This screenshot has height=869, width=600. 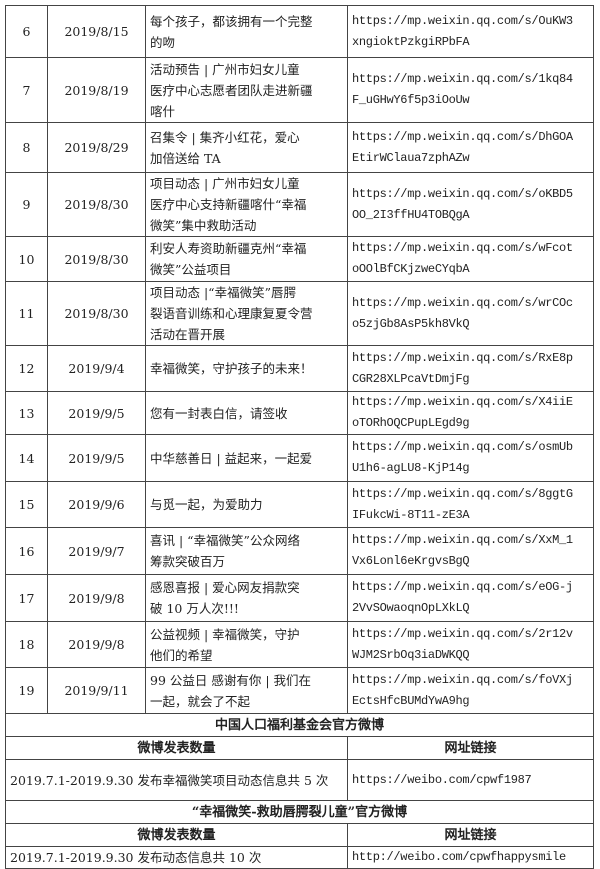 What do you see at coordinates (231, 313) in the screenshot?
I see `title-line: 裂语音训练和心理康复夏令营` at bounding box center [231, 313].